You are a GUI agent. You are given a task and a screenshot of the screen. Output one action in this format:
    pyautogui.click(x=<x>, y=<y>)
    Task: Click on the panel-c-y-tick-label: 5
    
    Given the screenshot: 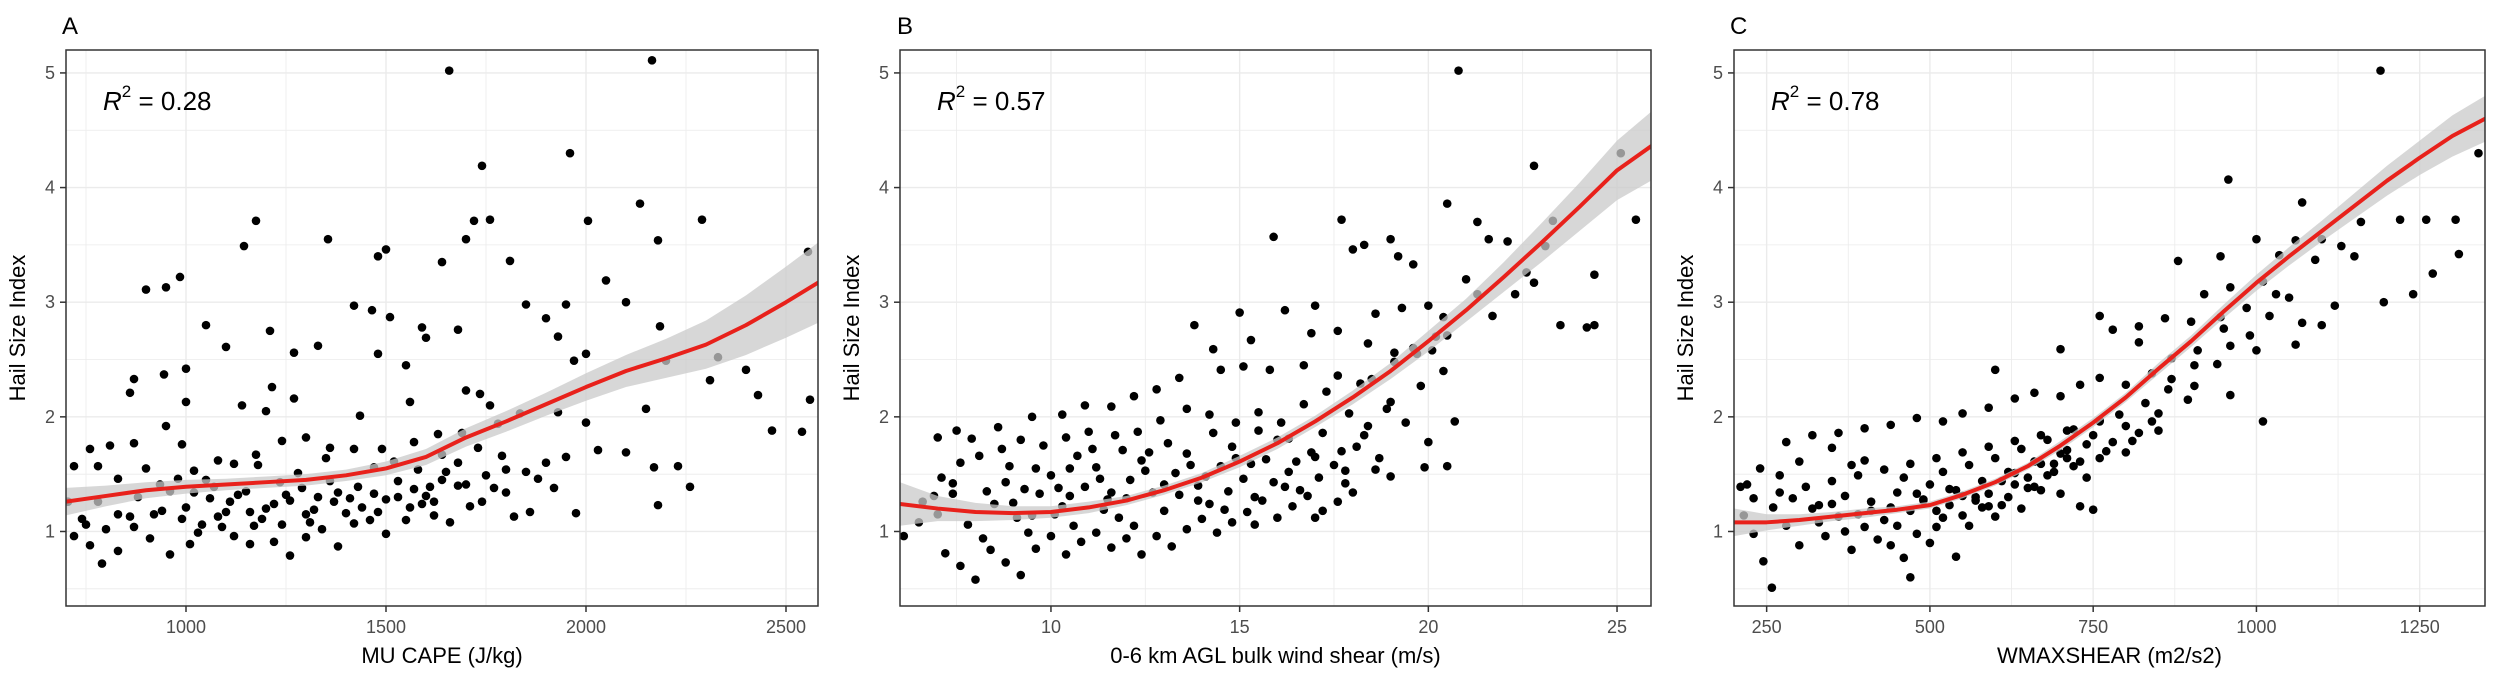 What is the action you would take?
    pyautogui.click(x=1718, y=73)
    